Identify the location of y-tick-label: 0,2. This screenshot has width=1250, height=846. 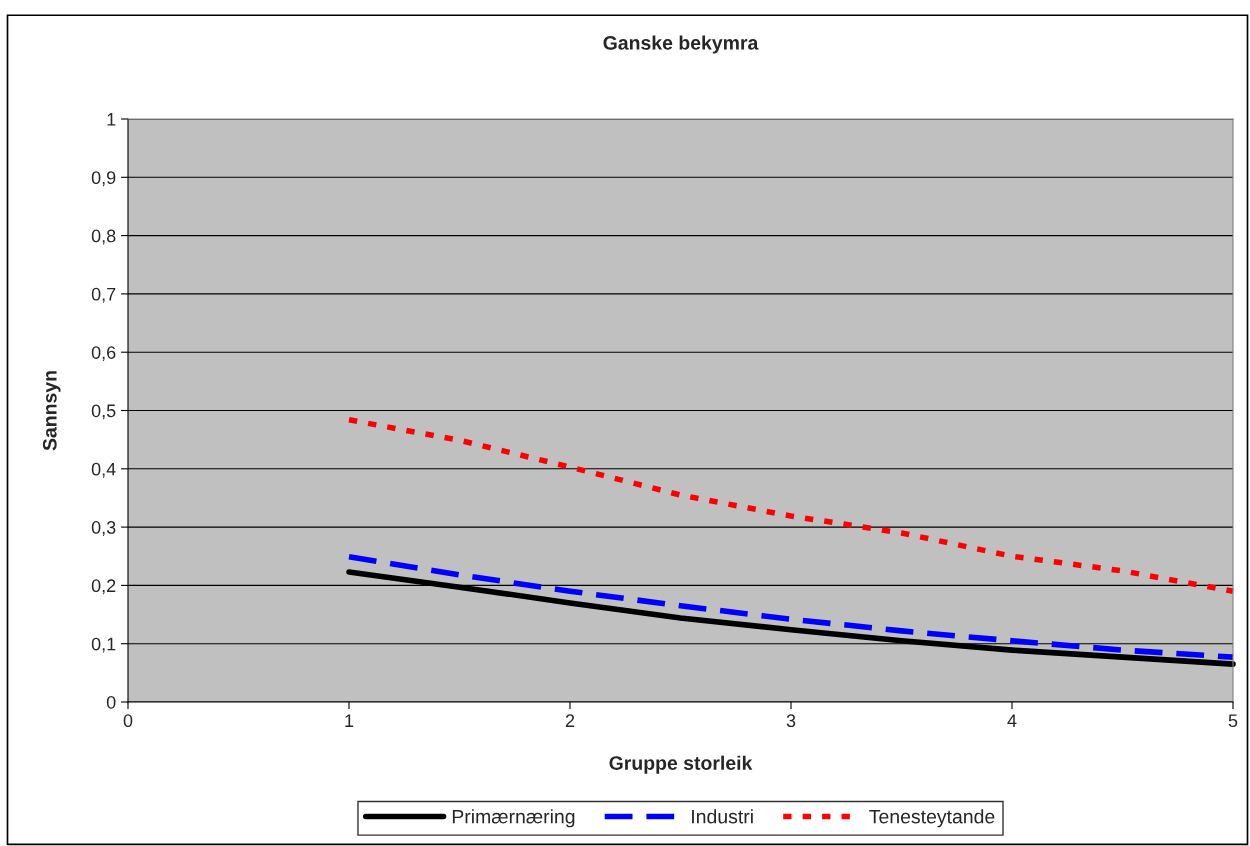
(103, 587).